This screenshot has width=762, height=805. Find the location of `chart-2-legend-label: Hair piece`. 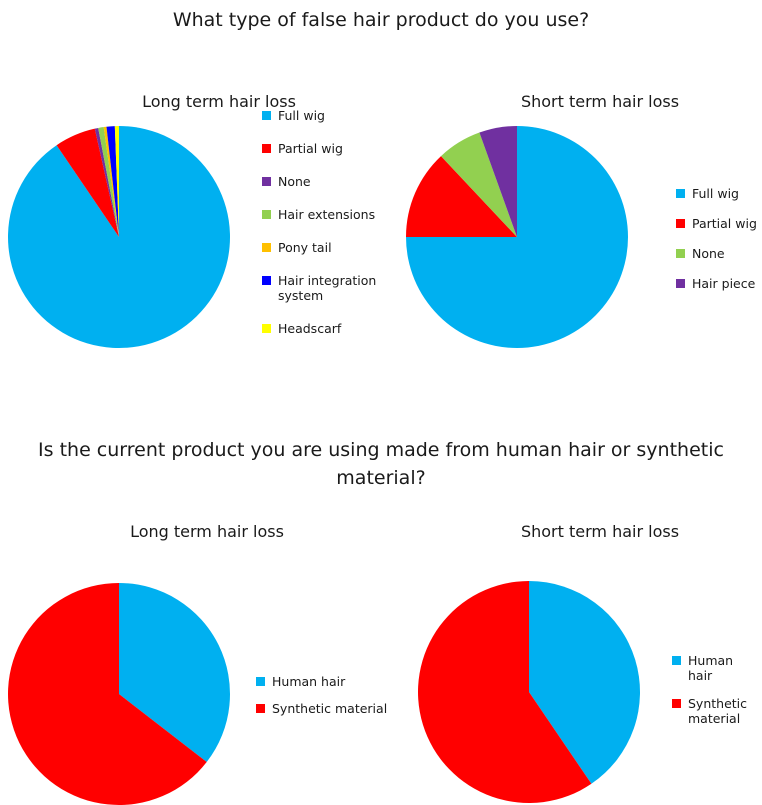

chart-2-legend-label: Hair piece is located at coordinates (724, 283).